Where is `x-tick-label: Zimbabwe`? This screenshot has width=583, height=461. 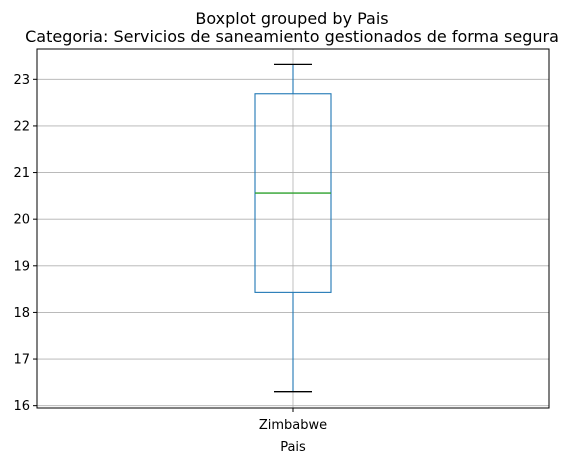
x-tick-label: Zimbabwe is located at coordinates (293, 425).